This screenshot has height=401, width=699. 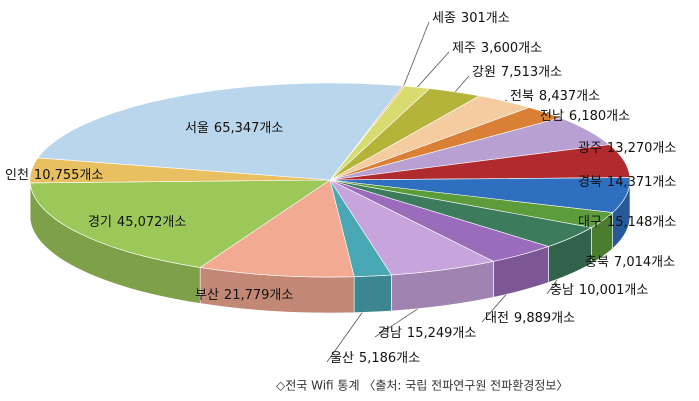 What do you see at coordinates (597, 262) in the screenshot?
I see `category-label: 충북` at bounding box center [597, 262].